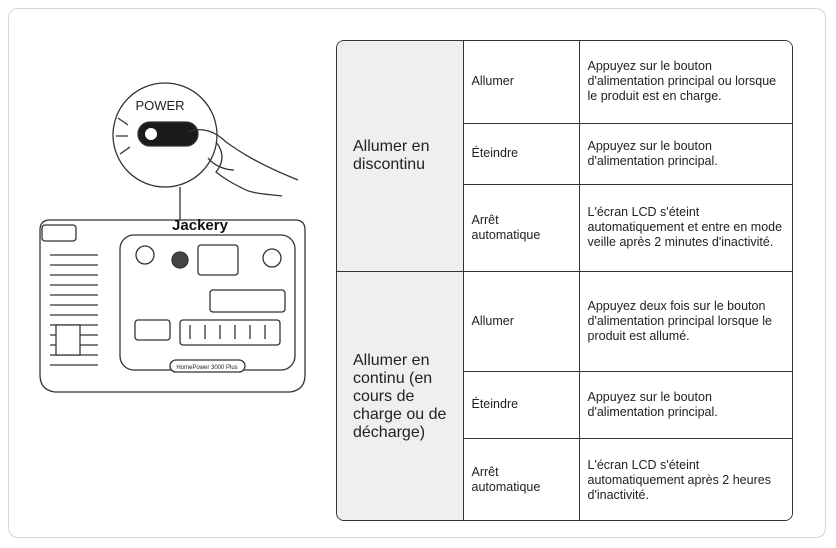  I want to click on glow-lines, so click(123, 136).